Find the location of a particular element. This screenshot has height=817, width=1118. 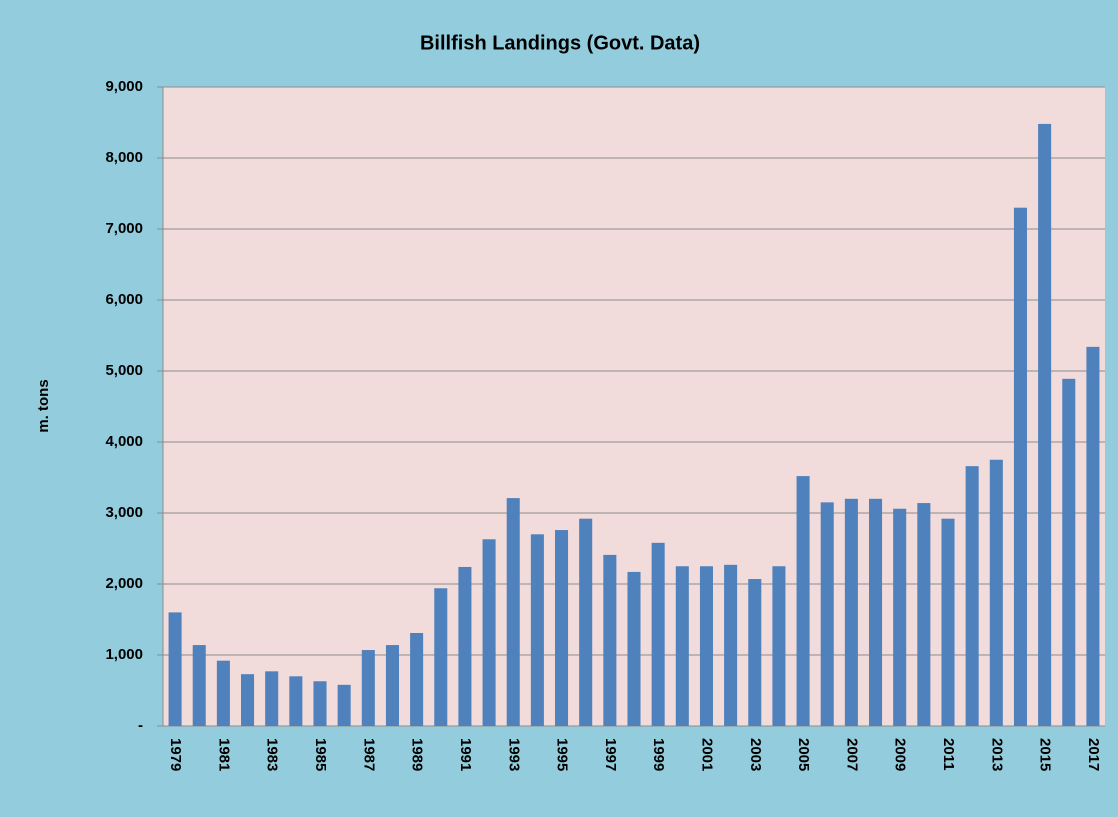

x-tick-label: 1991 is located at coordinates (465, 754).